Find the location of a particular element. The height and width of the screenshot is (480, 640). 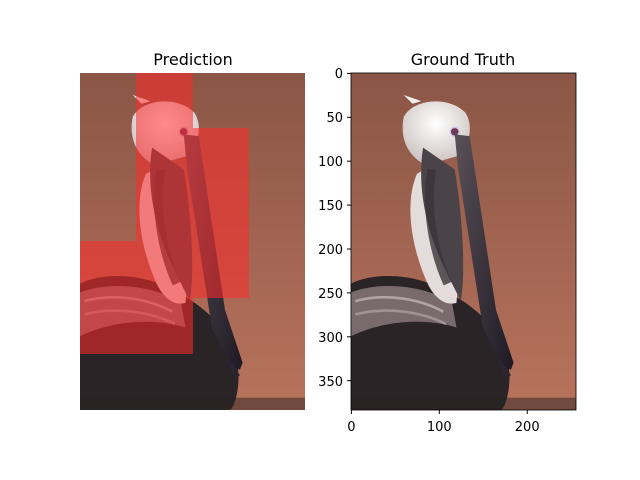

y-tick-label: 300 is located at coordinates (330, 338).